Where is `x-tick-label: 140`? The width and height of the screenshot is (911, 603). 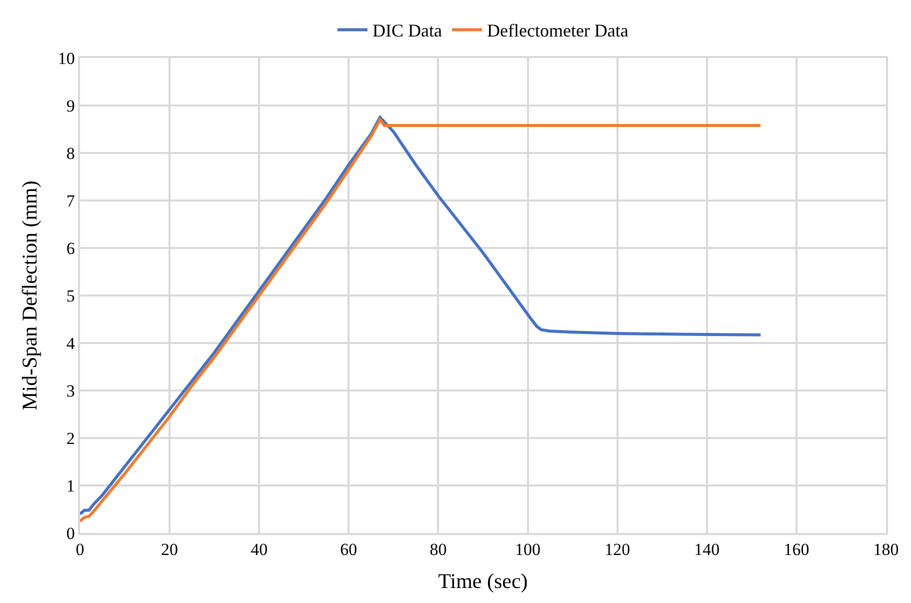
x-tick-label: 140 is located at coordinates (707, 550).